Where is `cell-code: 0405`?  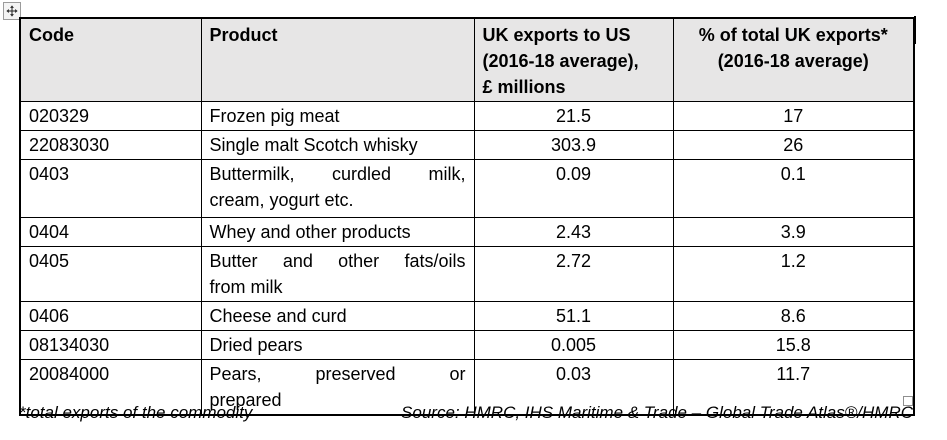 cell-code: 0405 is located at coordinates (110, 274).